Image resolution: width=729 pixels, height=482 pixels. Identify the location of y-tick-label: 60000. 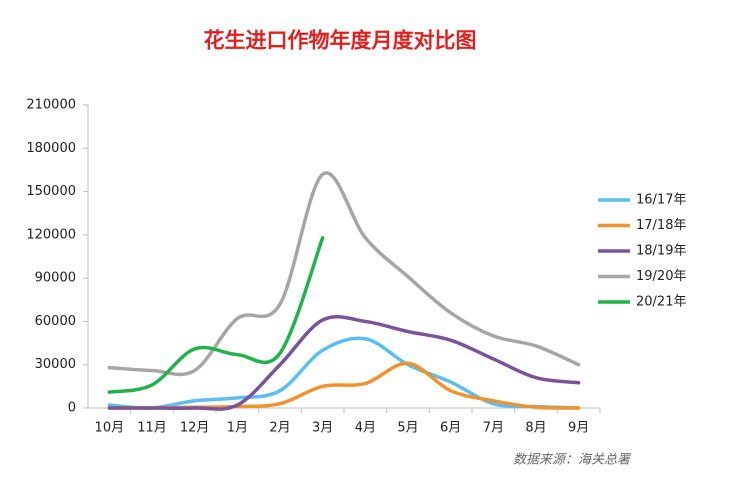
(55, 321).